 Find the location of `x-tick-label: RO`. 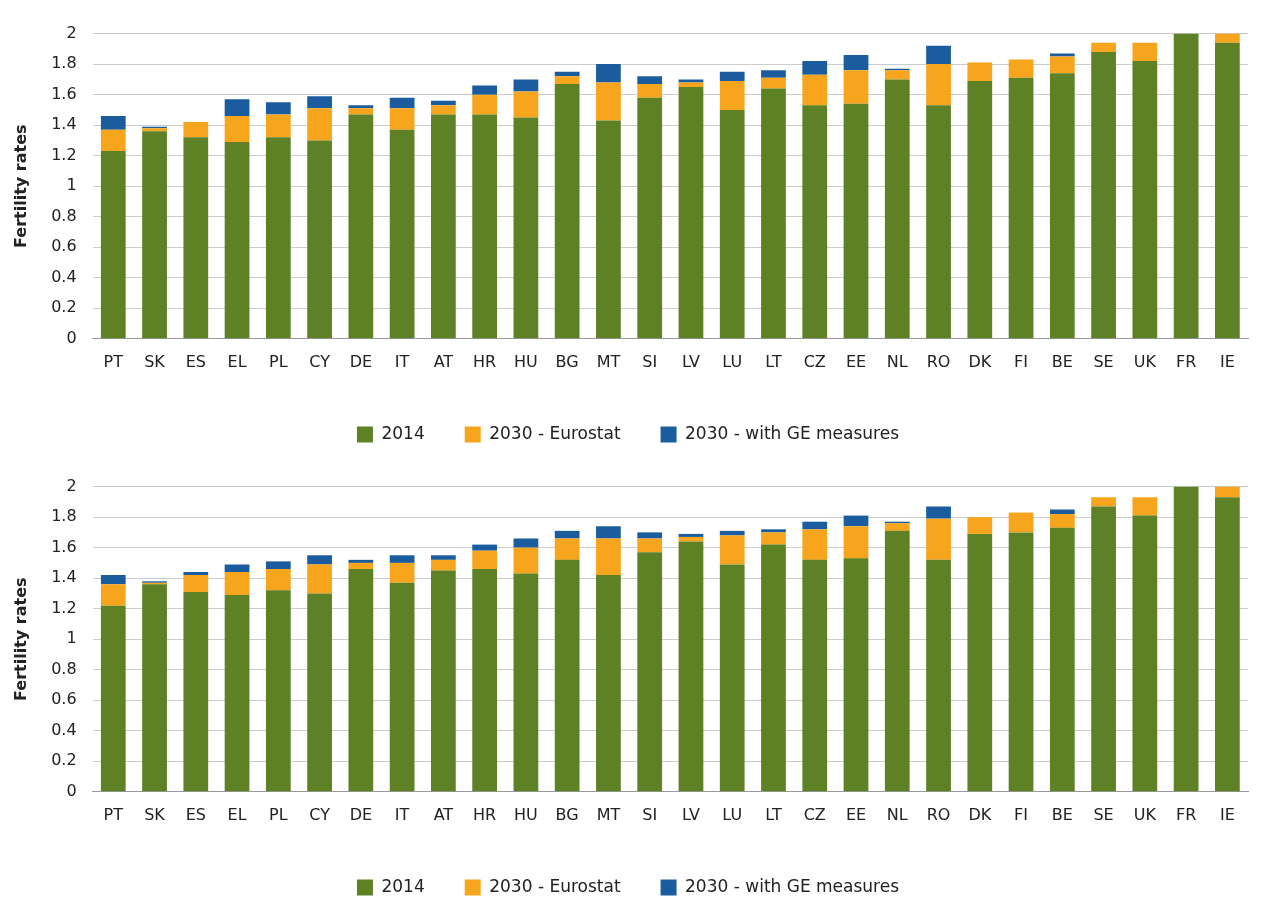

x-tick-label: RO is located at coordinates (938, 814).